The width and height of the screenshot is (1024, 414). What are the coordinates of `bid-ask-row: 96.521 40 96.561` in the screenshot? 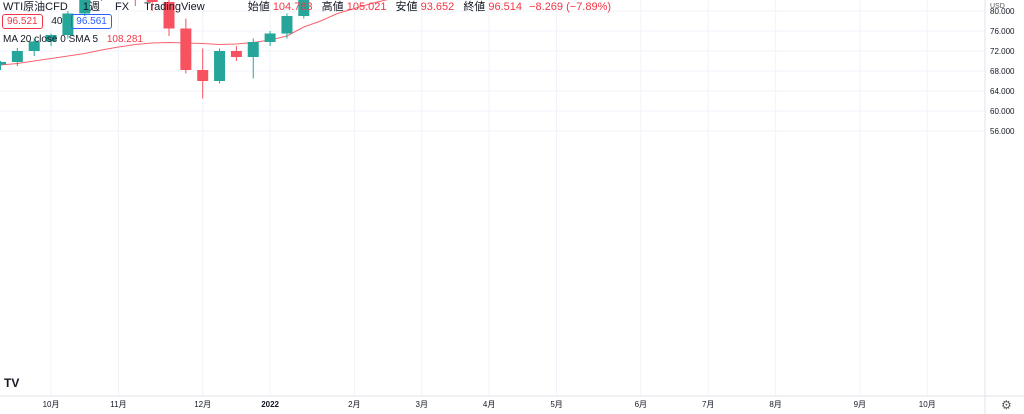 It's located at (57, 22).